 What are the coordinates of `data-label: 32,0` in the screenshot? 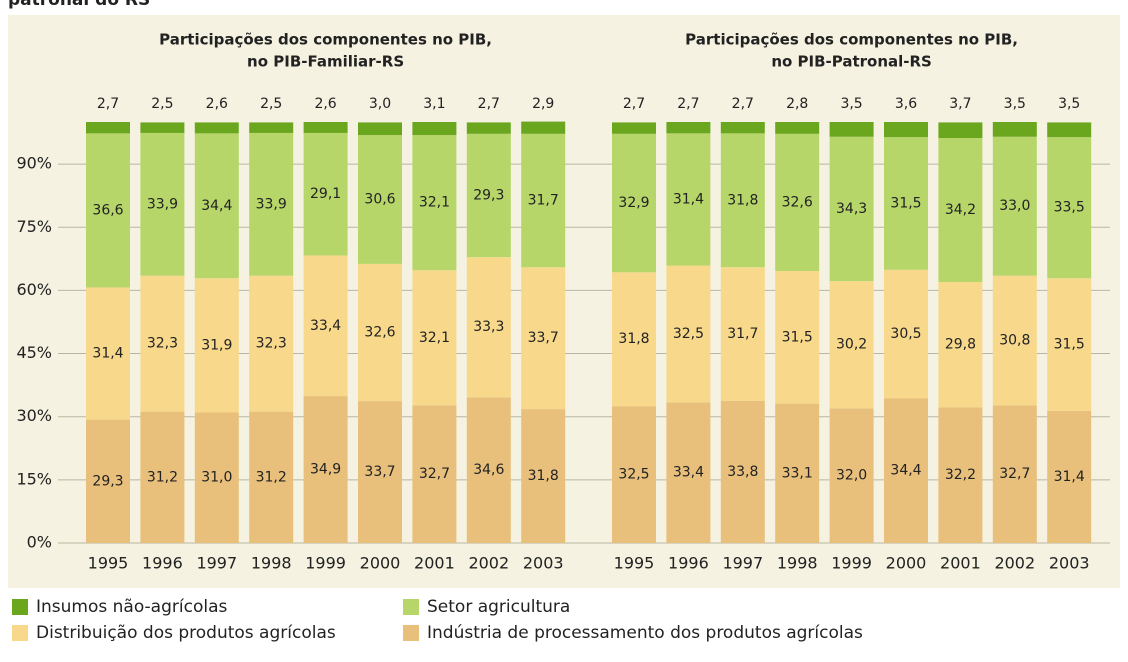 It's located at (851, 476).